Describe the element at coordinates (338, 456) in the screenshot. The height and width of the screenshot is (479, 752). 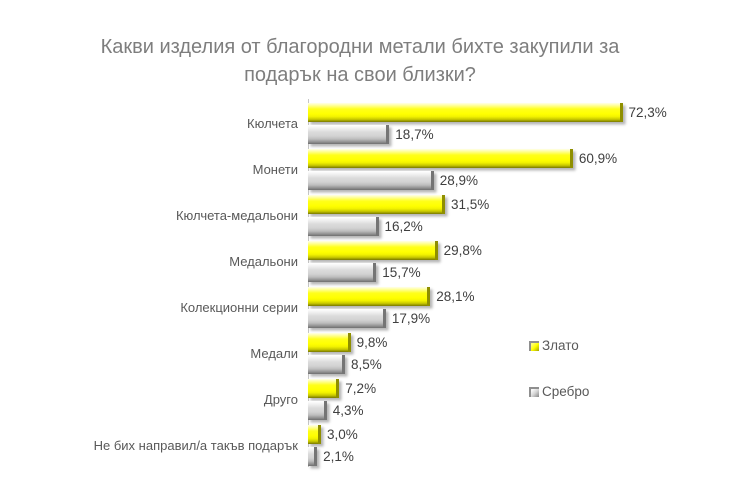
I see `value-label: 2,1%` at that location.